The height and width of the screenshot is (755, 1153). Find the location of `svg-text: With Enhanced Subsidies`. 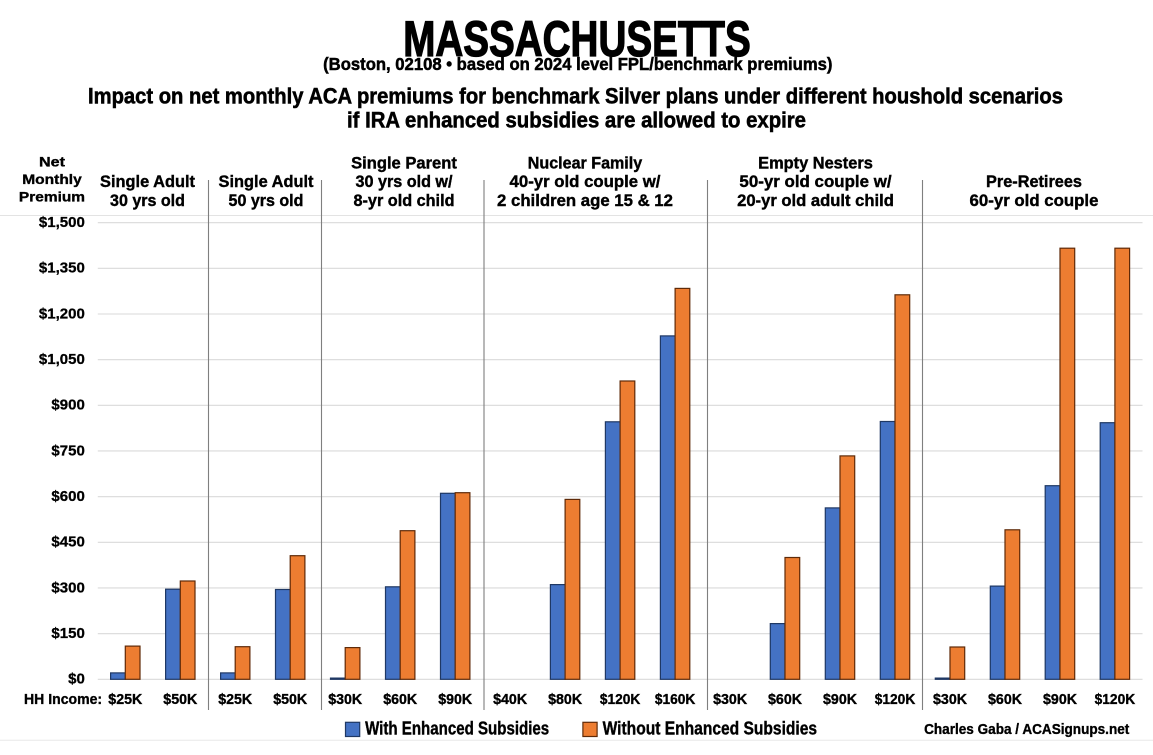

svg-text: With Enhanced Subsidies is located at coordinates (457, 729).